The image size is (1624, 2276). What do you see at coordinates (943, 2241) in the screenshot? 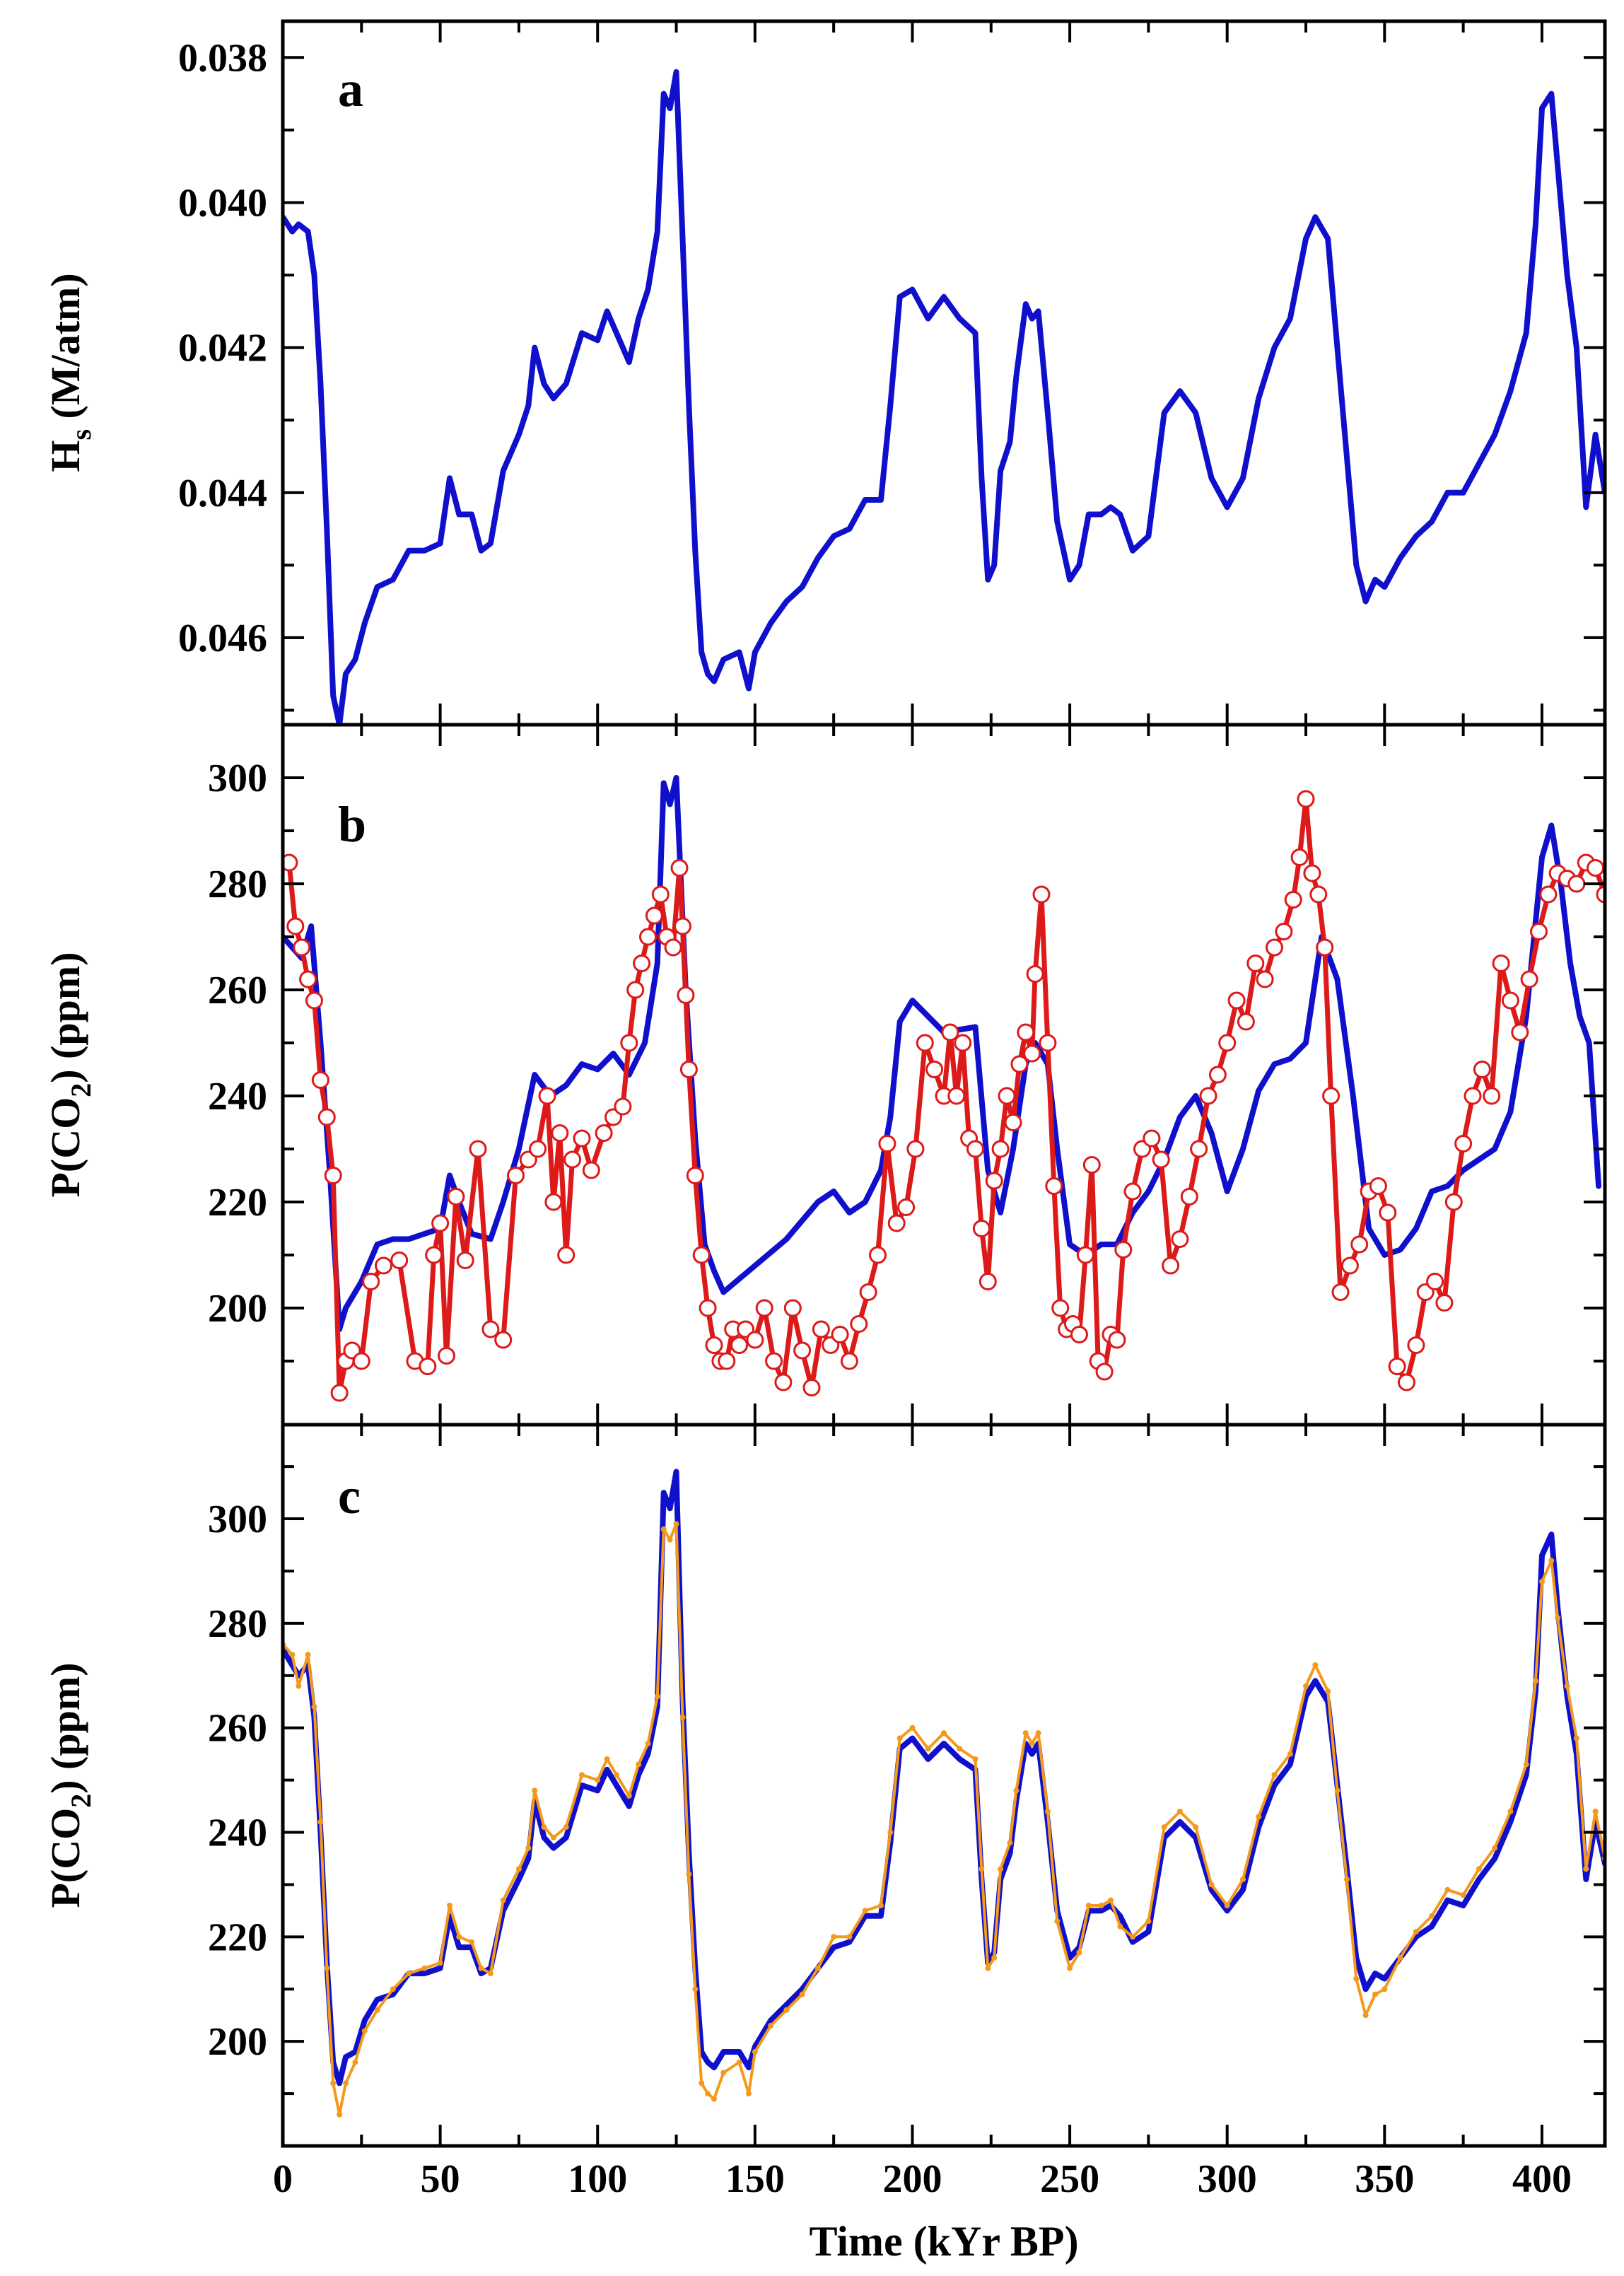
I see `x-axis-label: Time (kYr BP)` at bounding box center [943, 2241].